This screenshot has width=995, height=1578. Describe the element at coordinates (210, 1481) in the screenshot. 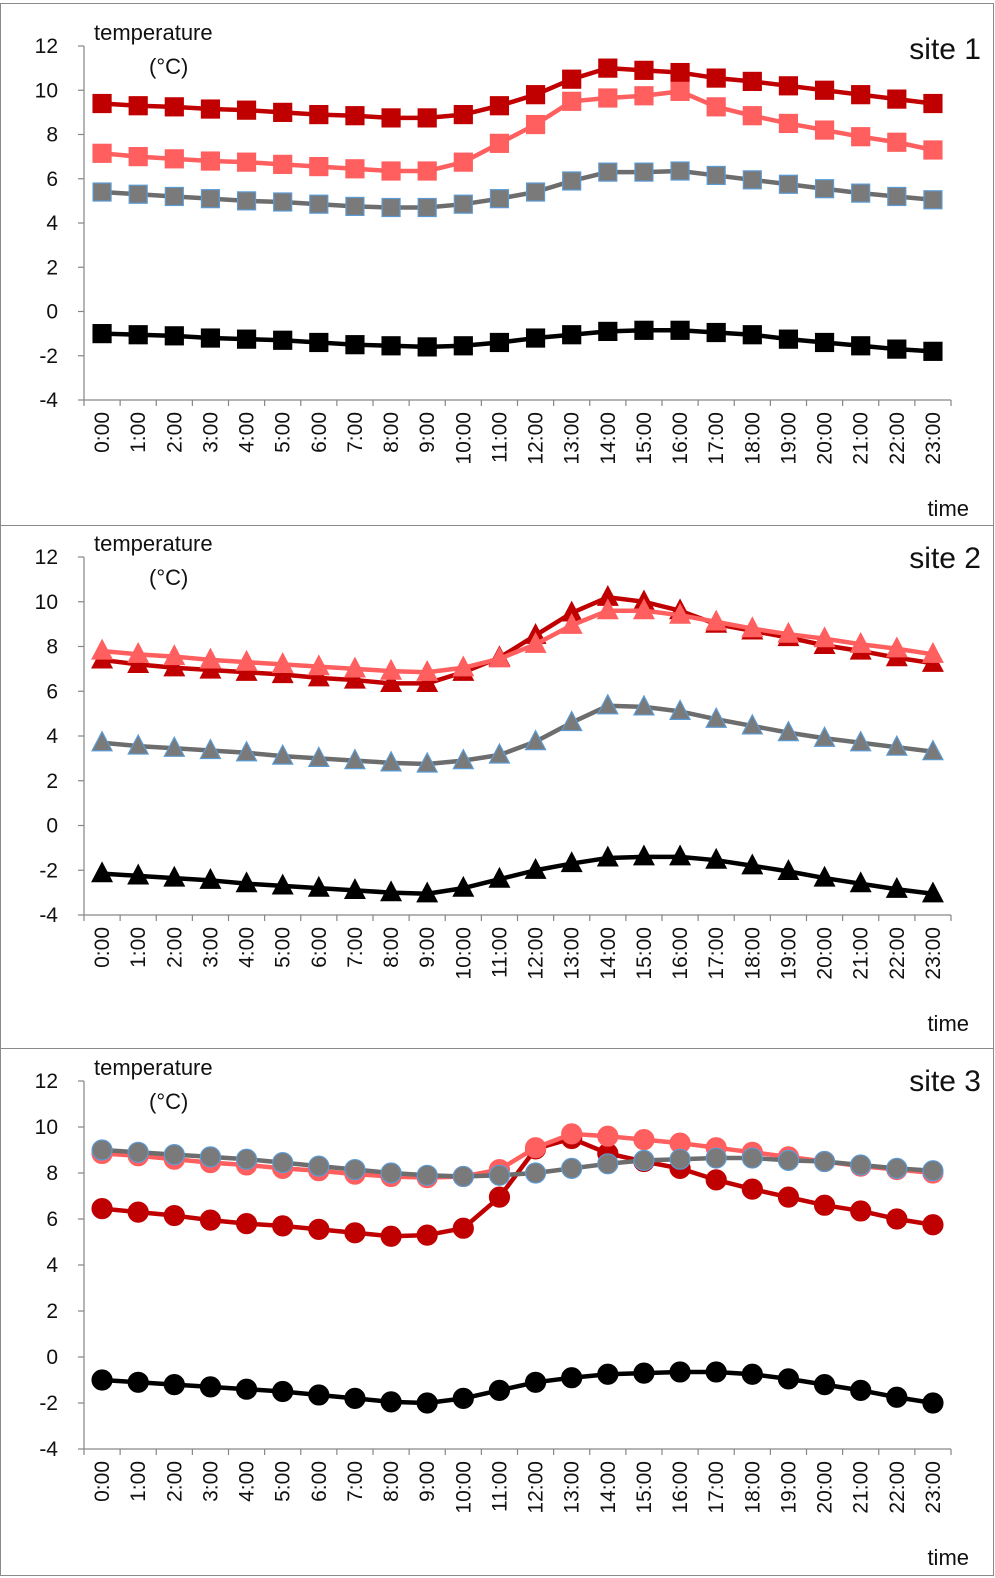

I see `x-tick-label: 3:00` at that location.